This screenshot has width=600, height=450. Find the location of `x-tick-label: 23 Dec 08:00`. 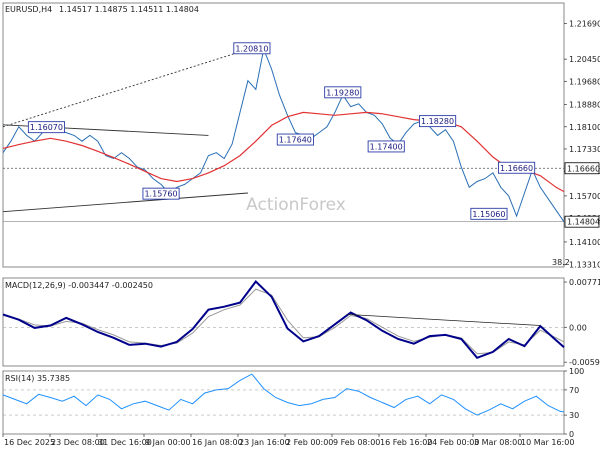

x-tick-label: 23 Dec 08:00 is located at coordinates (78, 442).